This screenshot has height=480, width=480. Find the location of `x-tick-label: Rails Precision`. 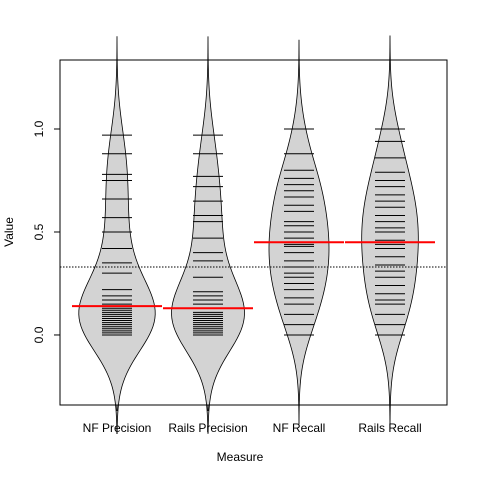

x-tick-label: Rails Precision is located at coordinates (207, 428).